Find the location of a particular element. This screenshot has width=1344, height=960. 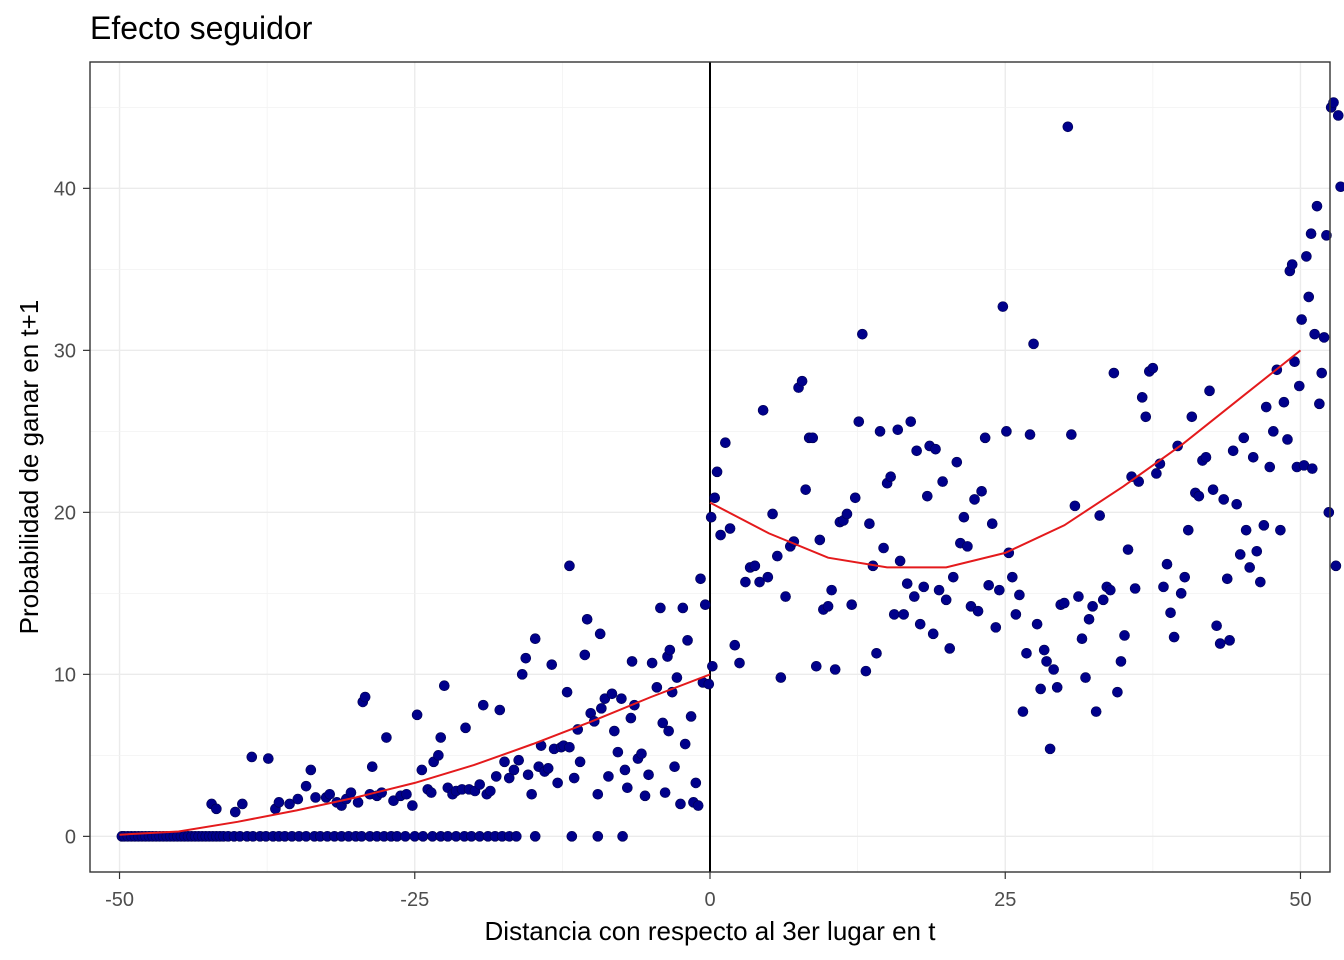

fit-line-right is located at coordinates (1005, 459).